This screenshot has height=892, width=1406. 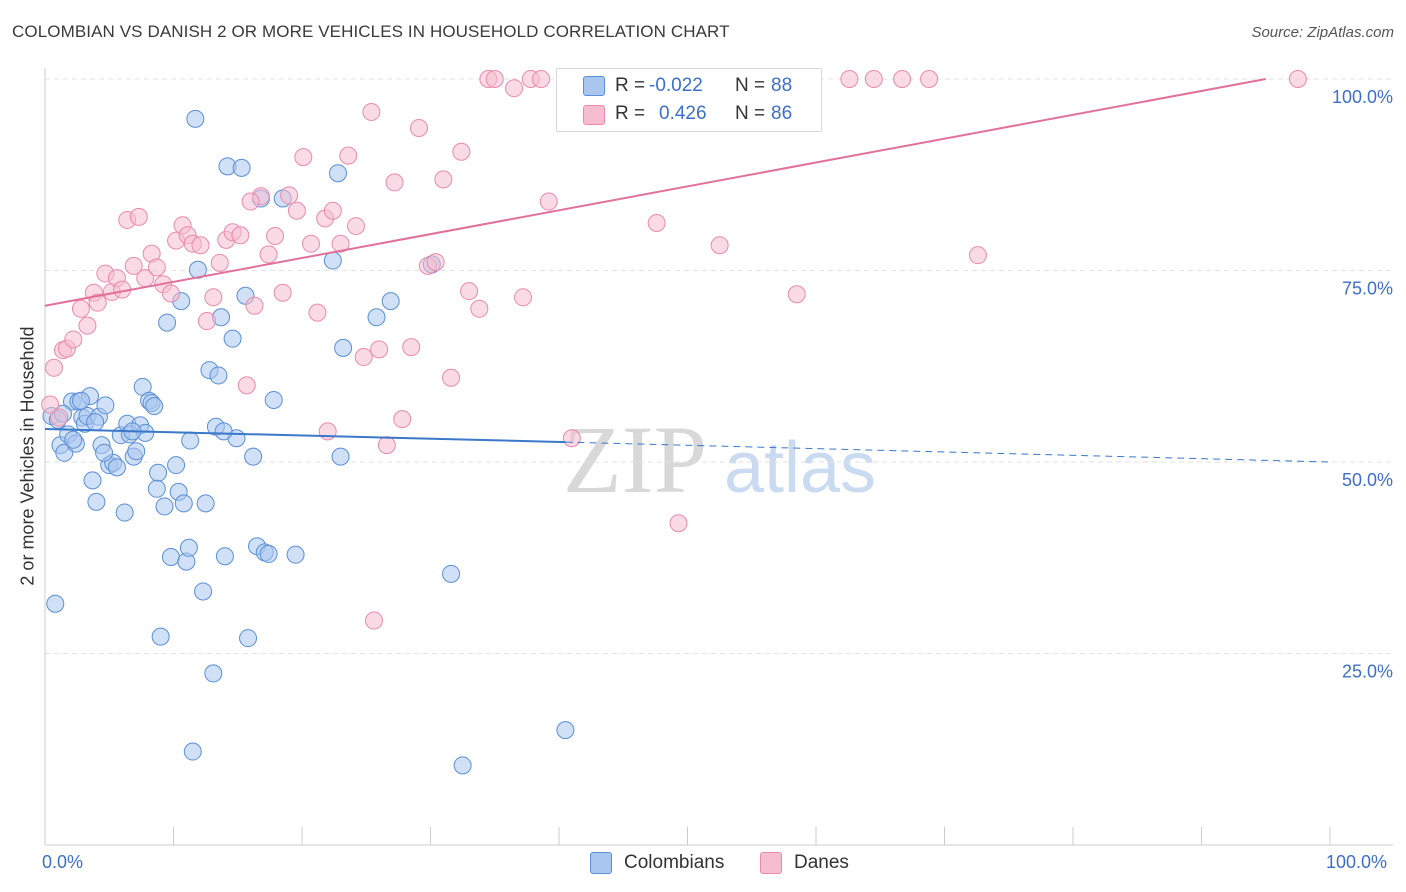 What do you see at coordinates (1357, 862) in the screenshot?
I see `x-tick-label-max: 100.0%` at bounding box center [1357, 862].